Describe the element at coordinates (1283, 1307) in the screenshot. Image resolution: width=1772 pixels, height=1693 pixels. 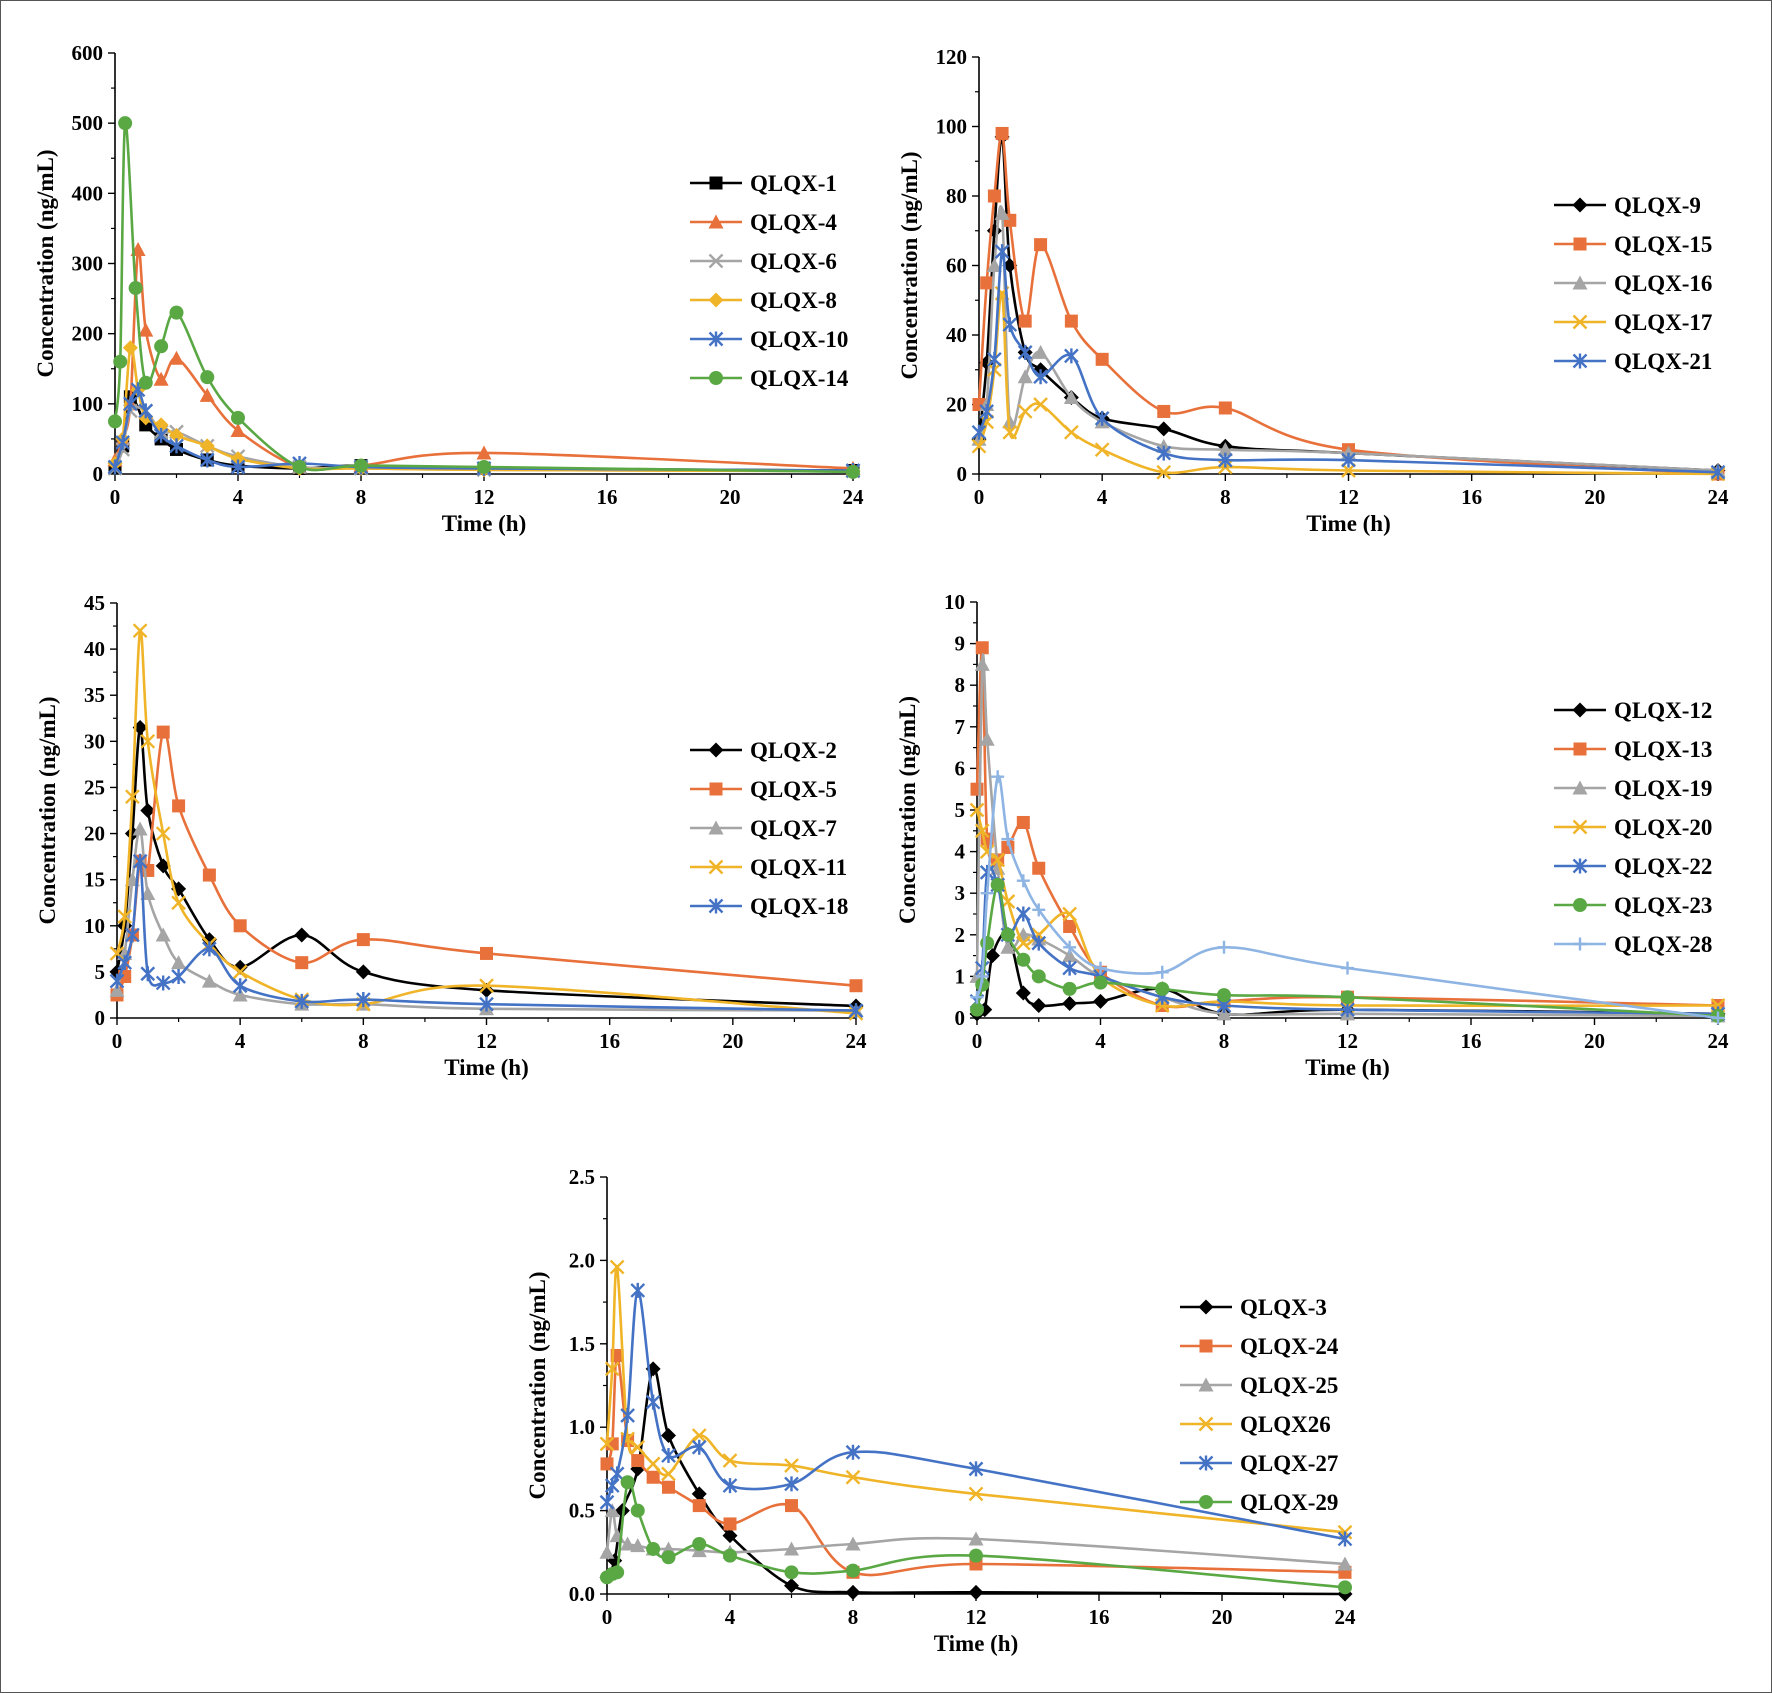
I see `legend-label: QLQX-3` at that location.